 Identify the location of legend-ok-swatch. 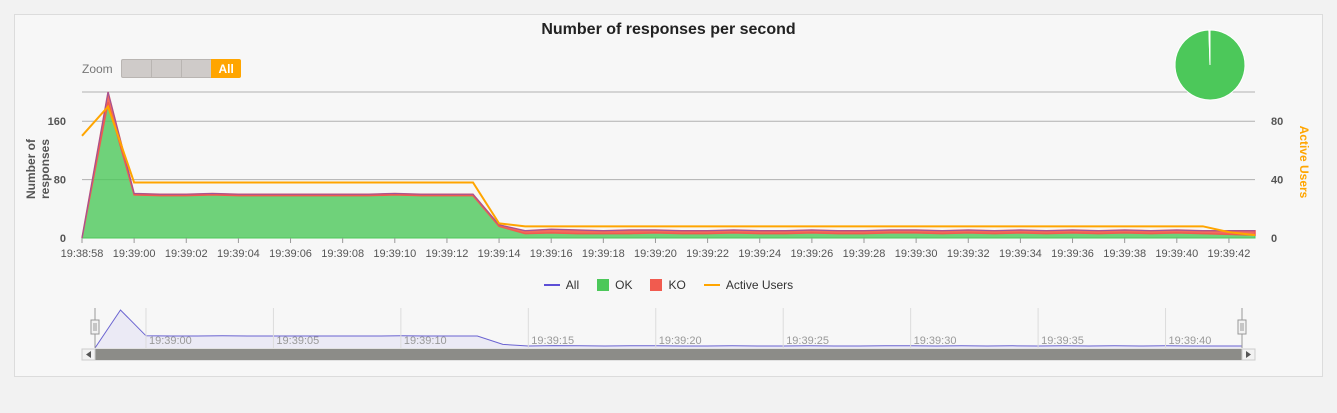
(603, 285).